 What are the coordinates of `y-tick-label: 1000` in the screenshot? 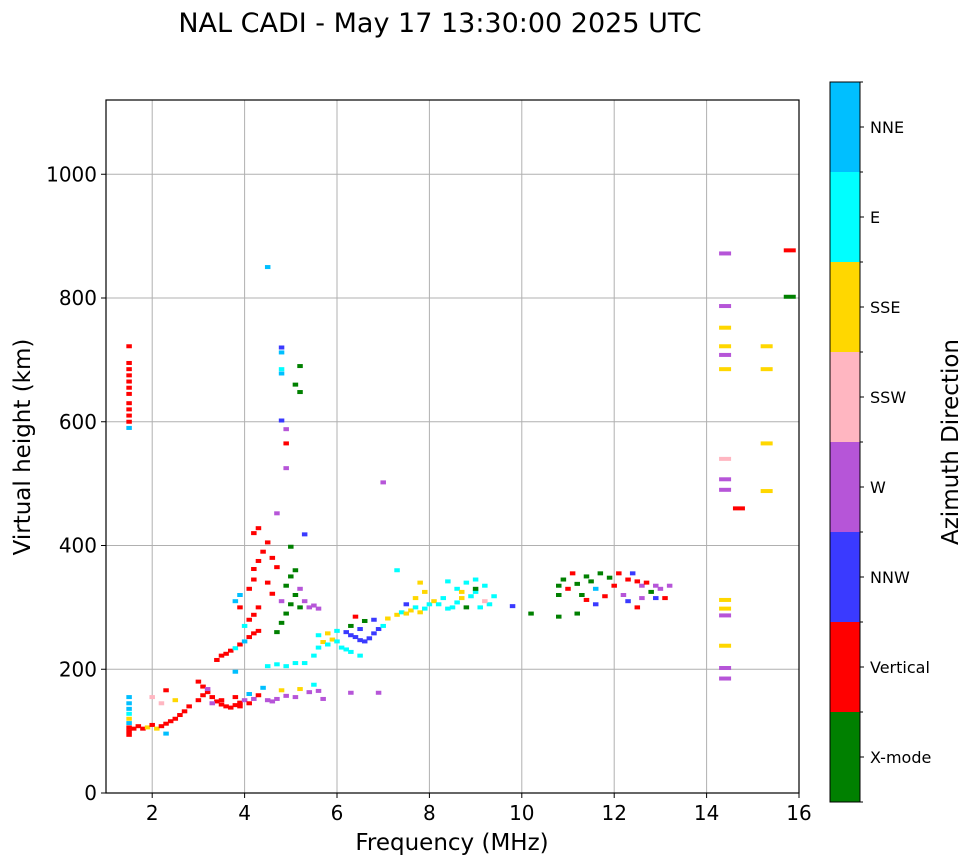 It's located at (71, 174).